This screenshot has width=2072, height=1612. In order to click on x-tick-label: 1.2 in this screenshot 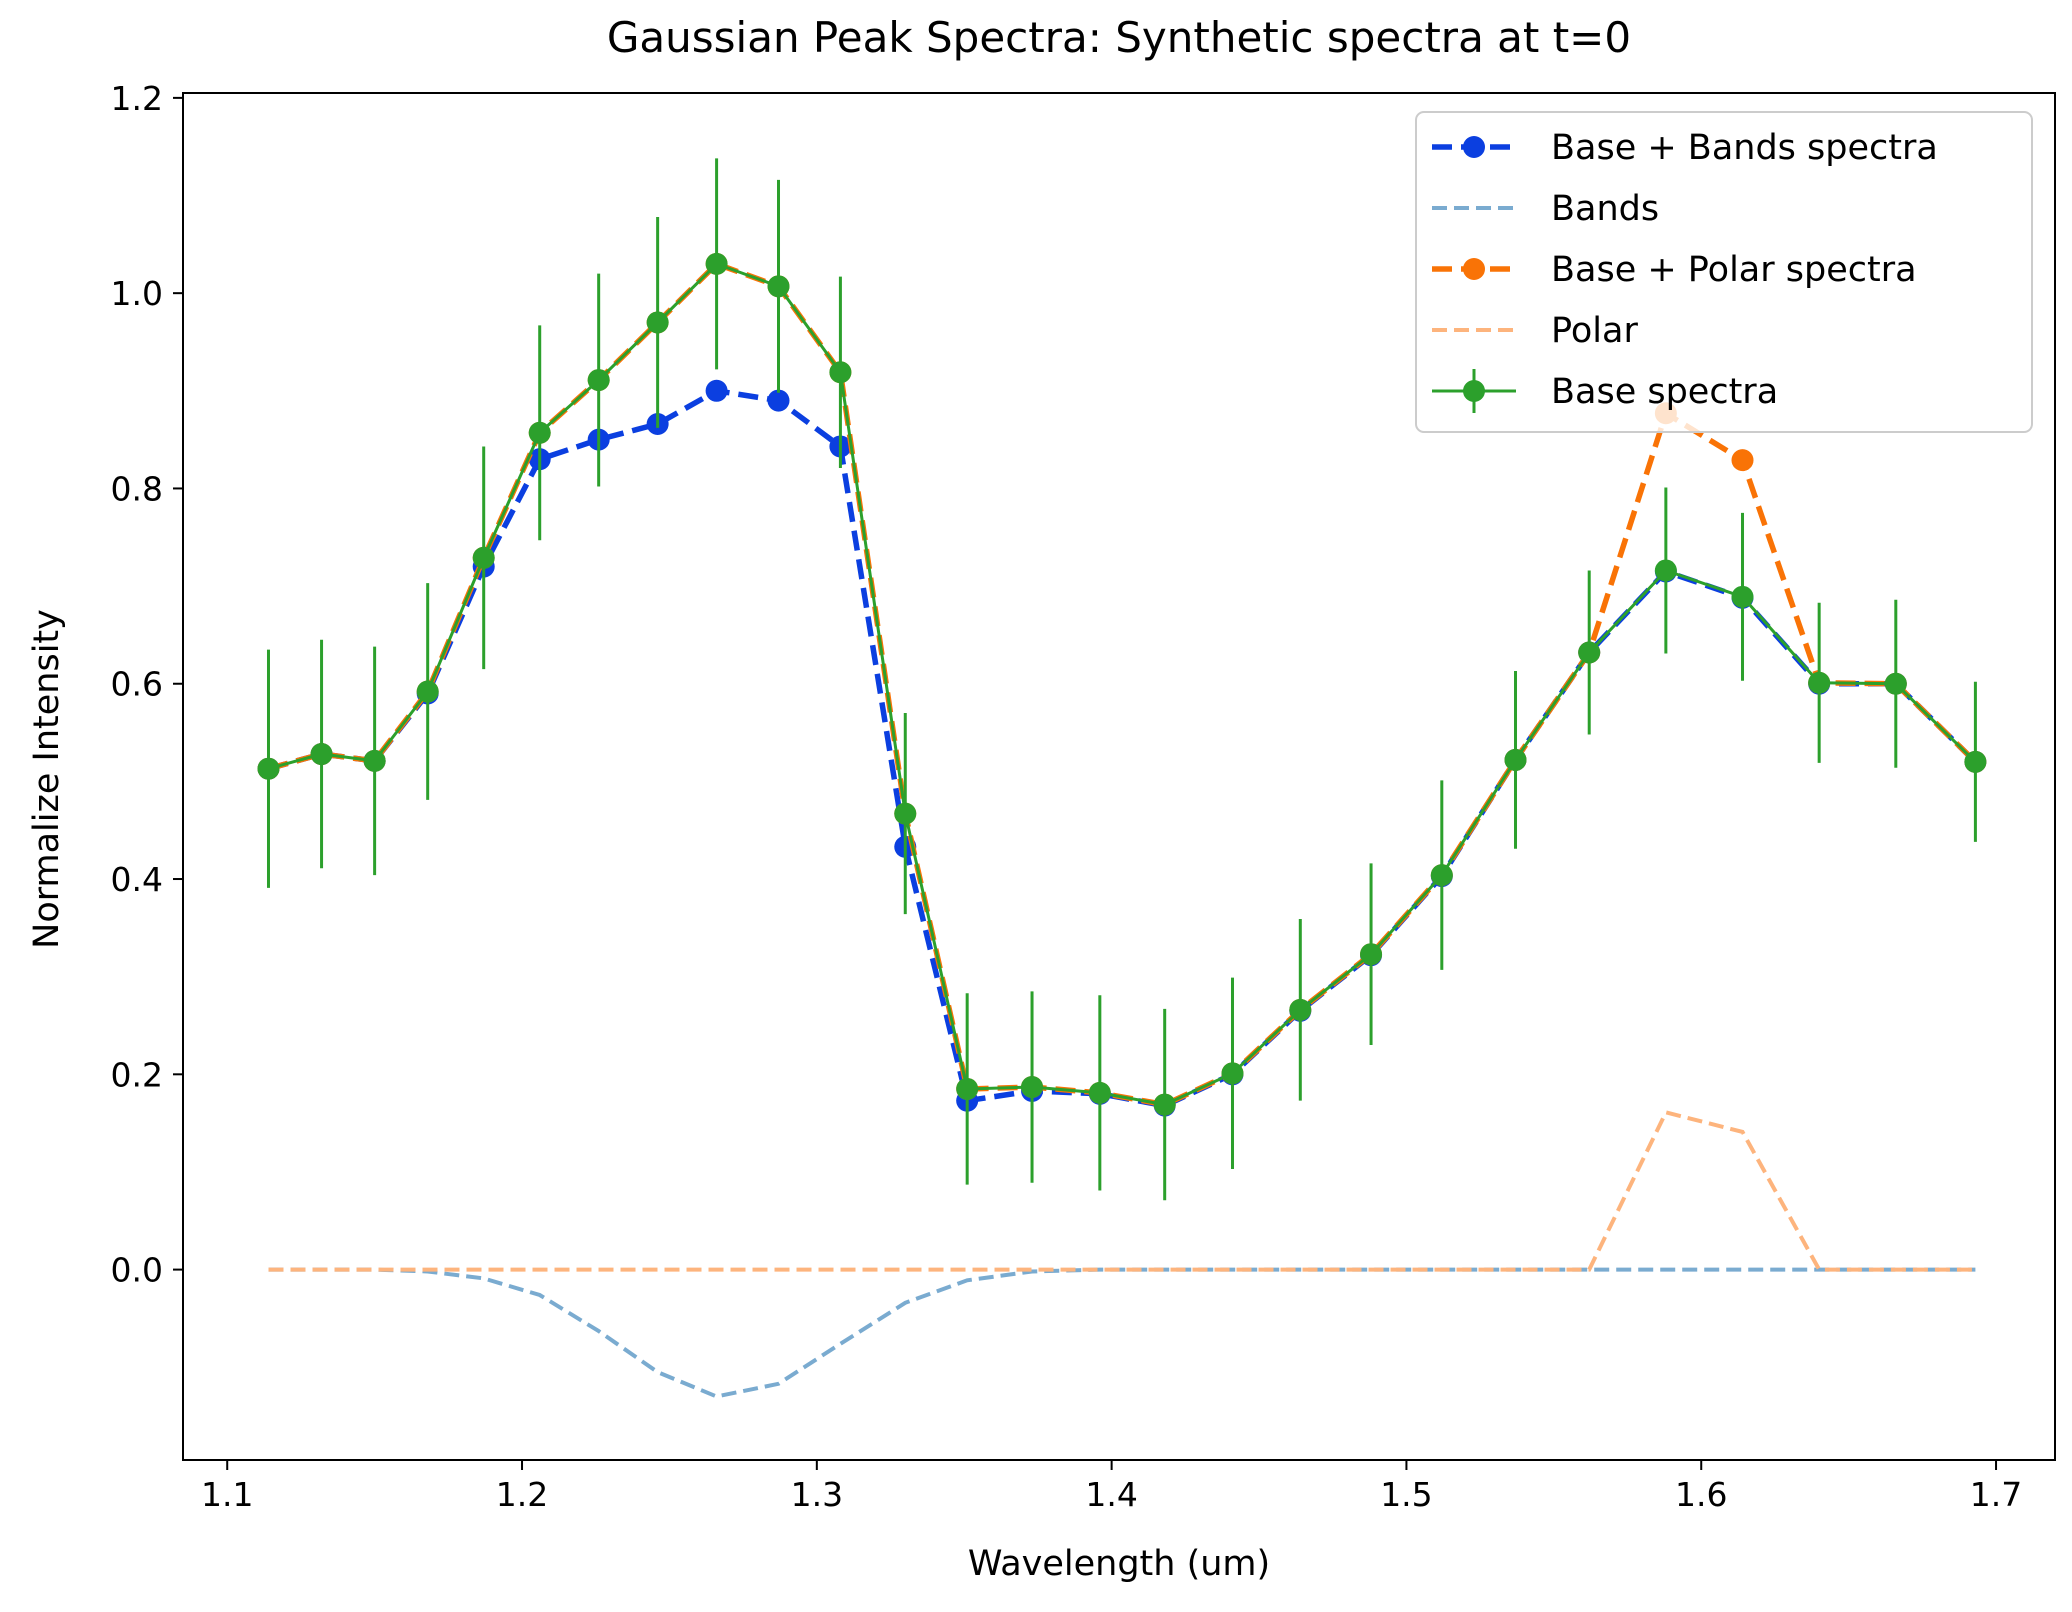, I will do `click(522, 1494)`.